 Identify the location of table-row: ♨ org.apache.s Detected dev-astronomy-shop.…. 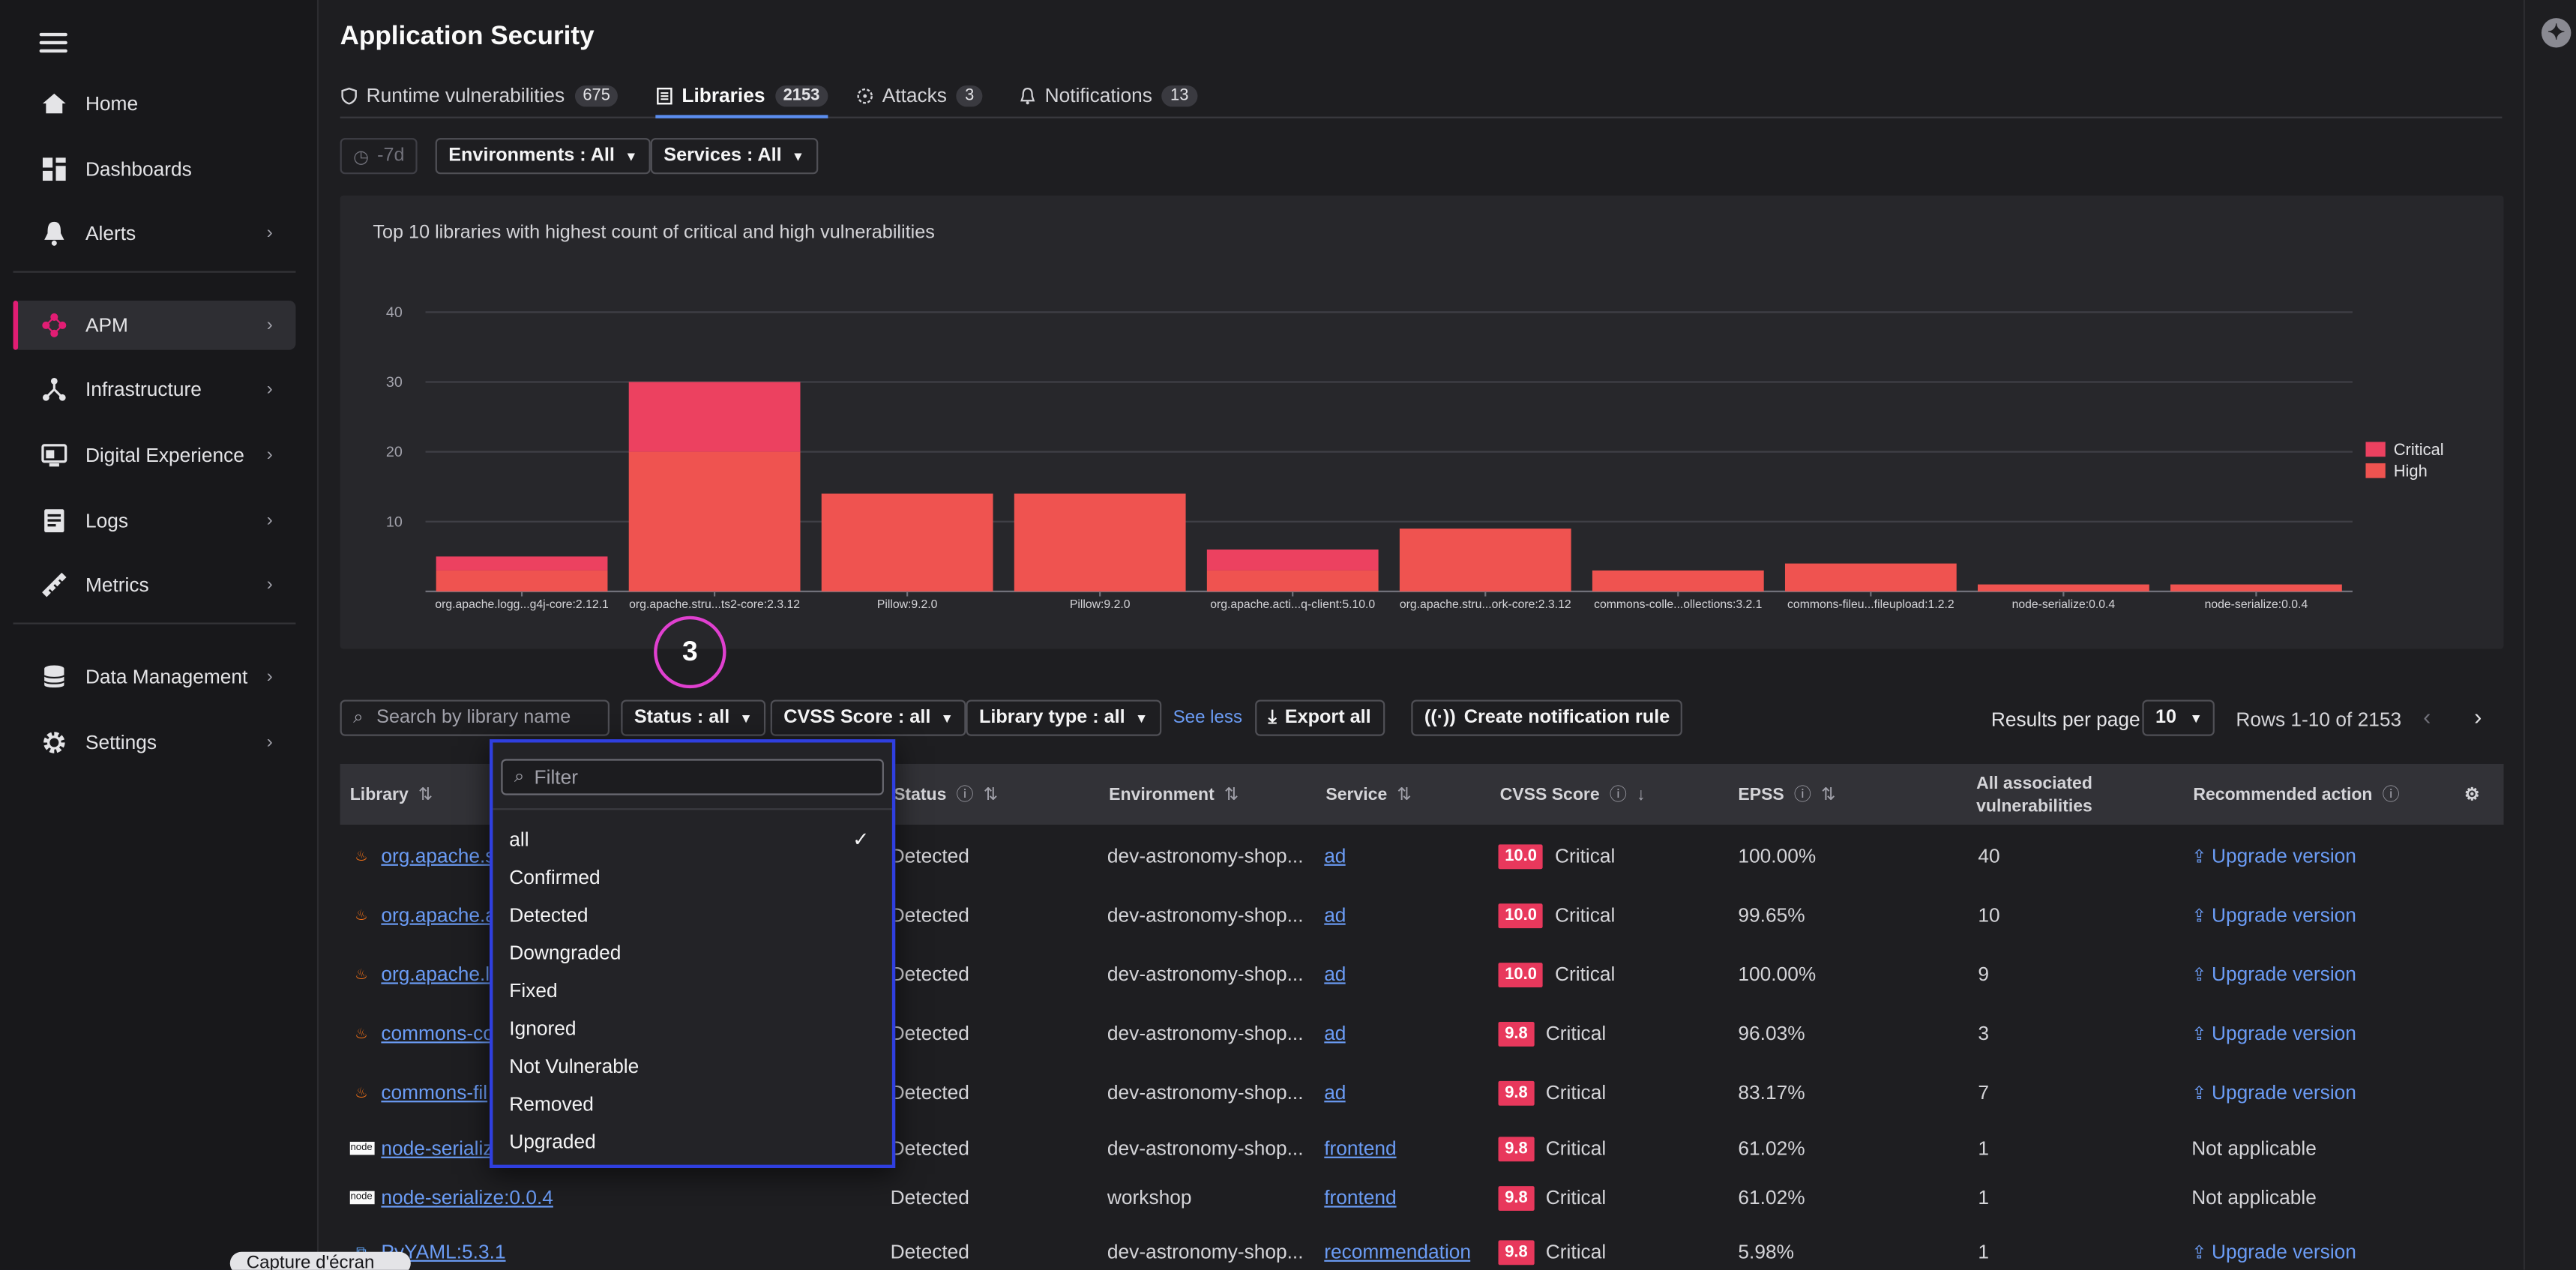
(1422, 856).